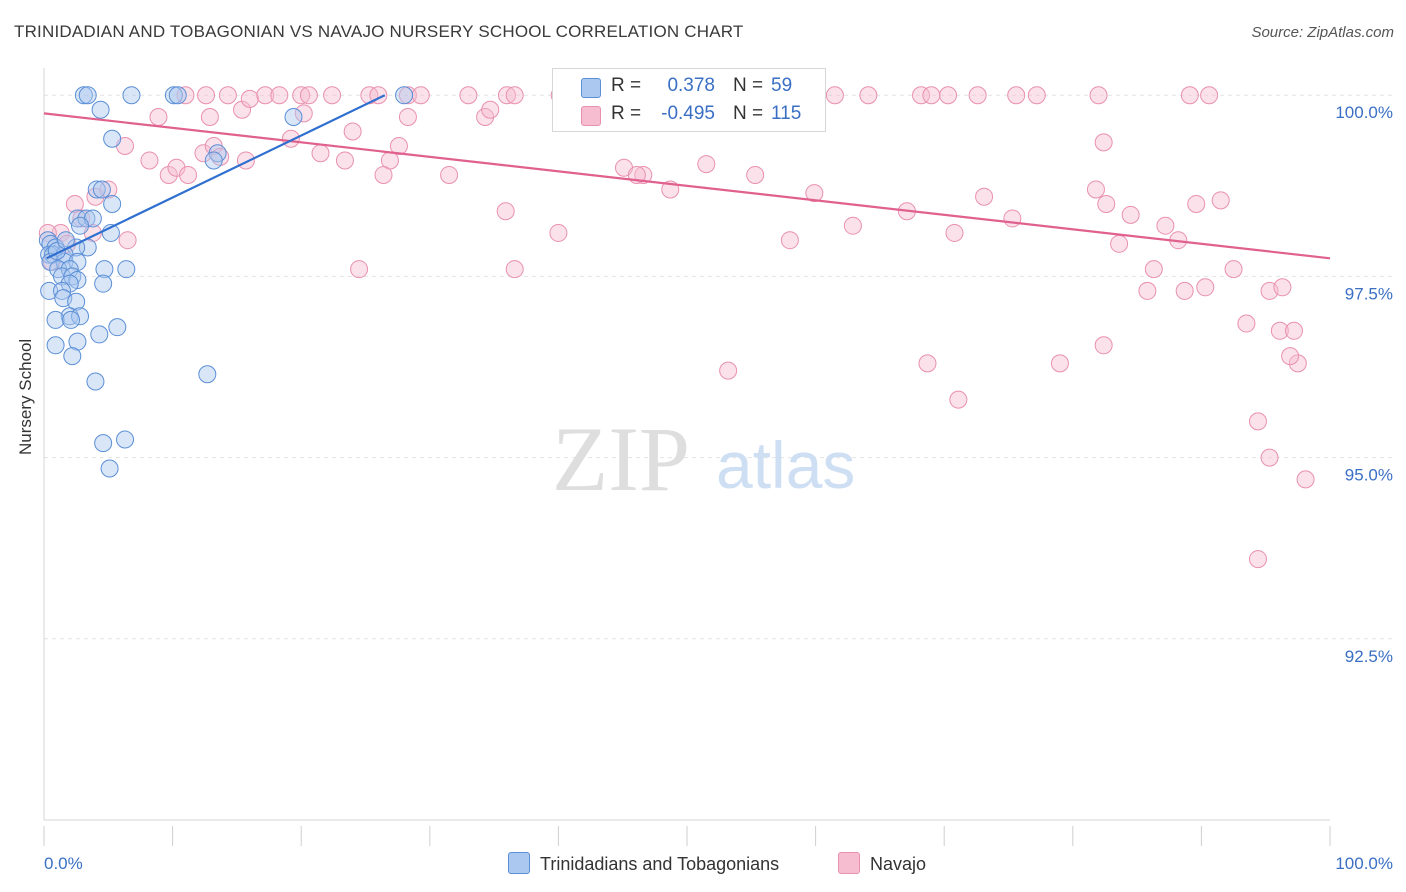 The image size is (1406, 892). Describe the element at coordinates (519, 863) in the screenshot. I see `bottom-legend-swatch-blue` at that location.